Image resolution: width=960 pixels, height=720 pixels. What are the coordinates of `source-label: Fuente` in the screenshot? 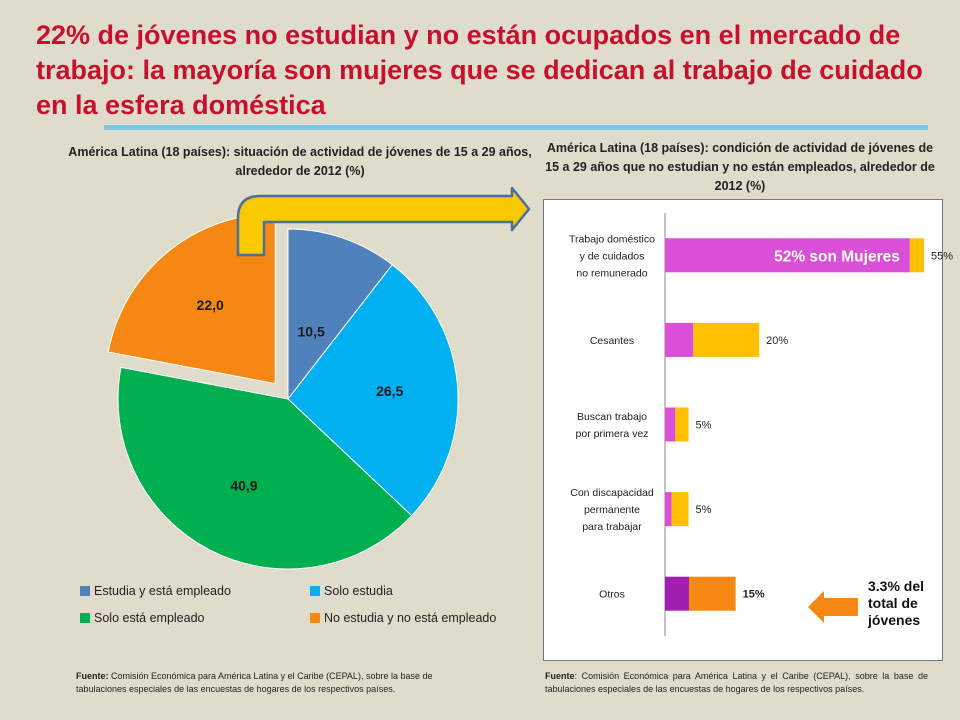 It's located at (560, 676).